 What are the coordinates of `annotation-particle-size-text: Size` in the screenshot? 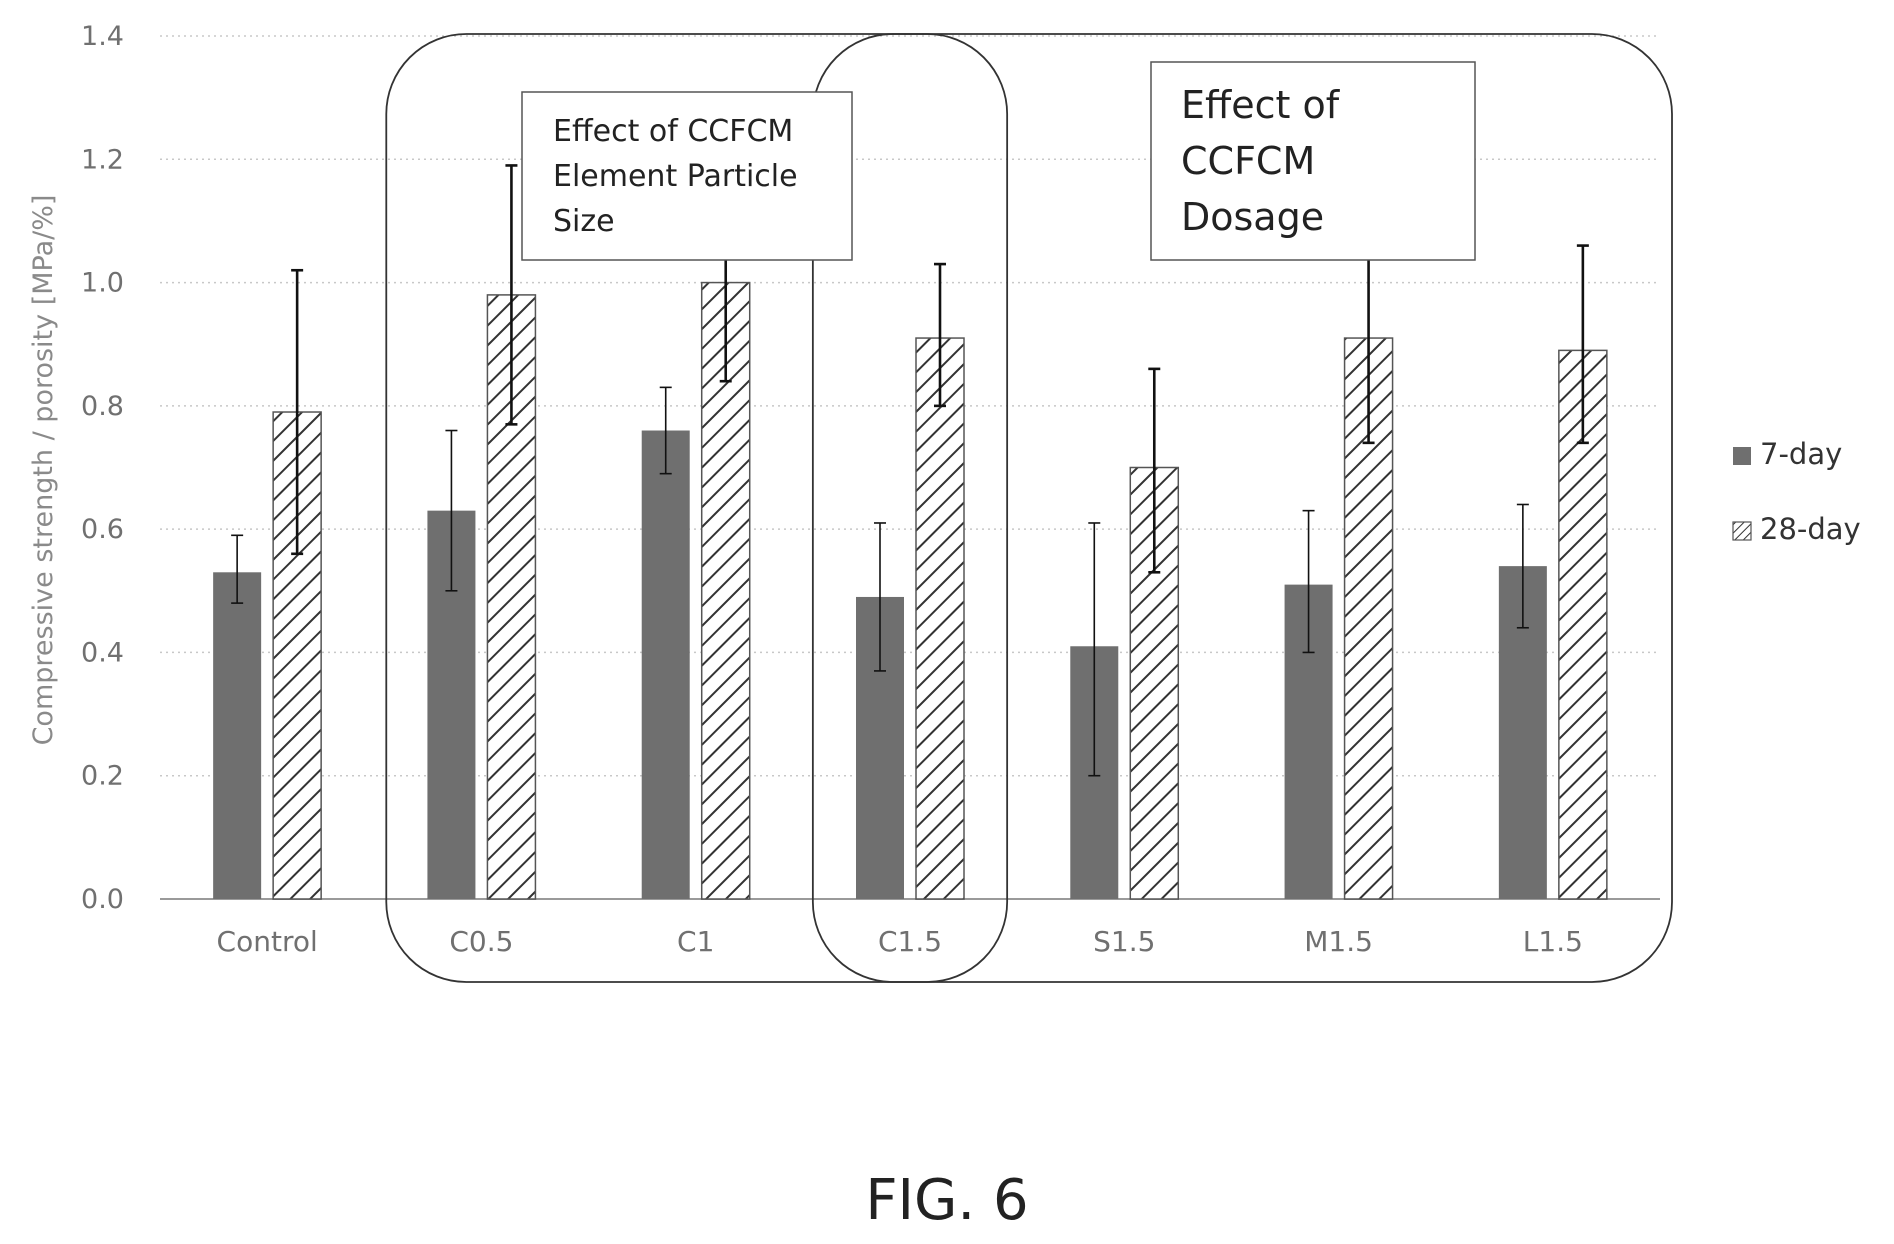 It's located at (584, 221).